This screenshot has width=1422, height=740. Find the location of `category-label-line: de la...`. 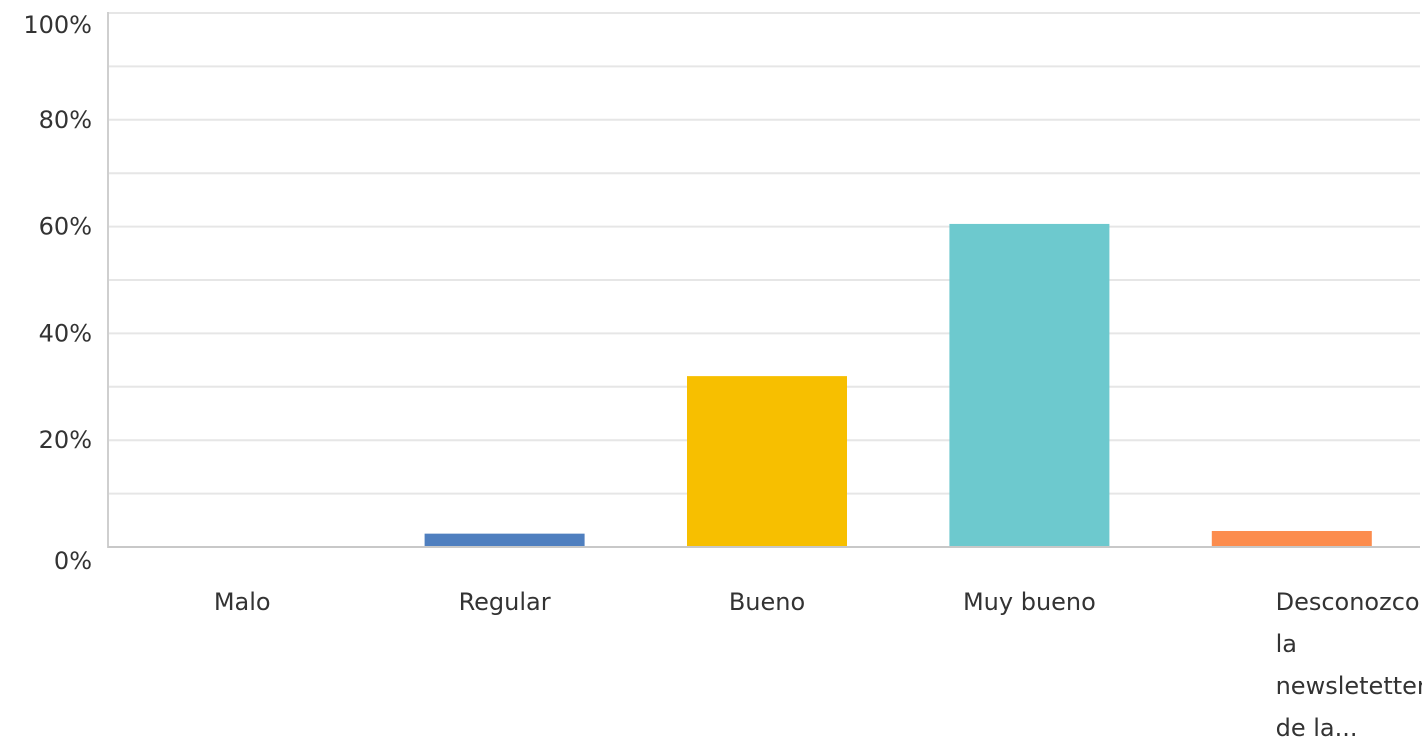

category-label-line: de la... is located at coordinates (1317, 727).